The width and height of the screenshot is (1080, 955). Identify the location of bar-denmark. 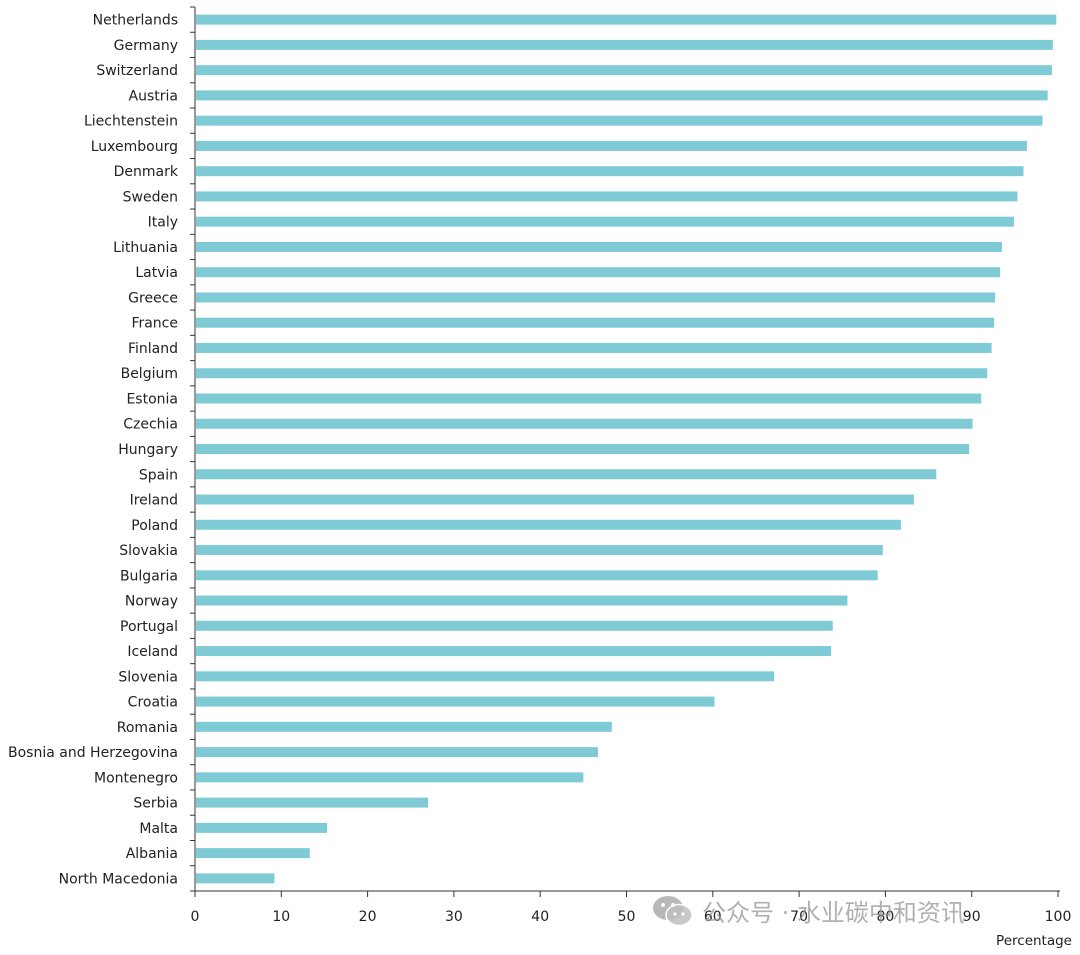
(610, 171).